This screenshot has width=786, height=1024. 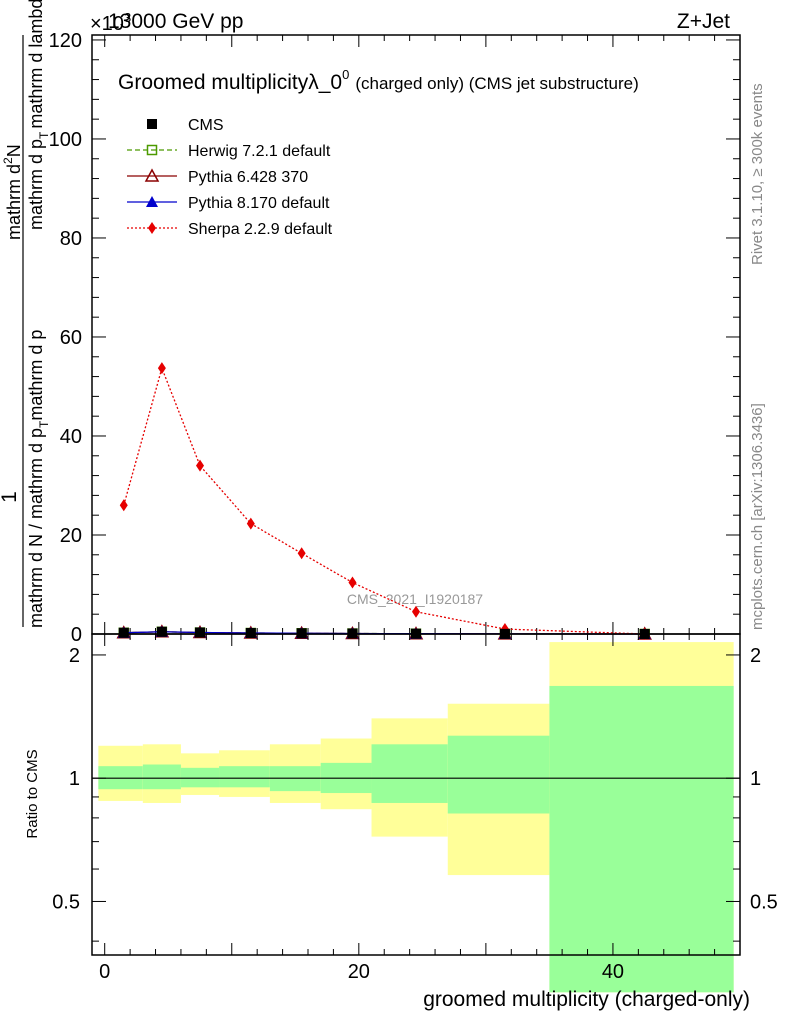 I want to click on ratio-y-tick-label-right: 2, so click(x=755, y=656).